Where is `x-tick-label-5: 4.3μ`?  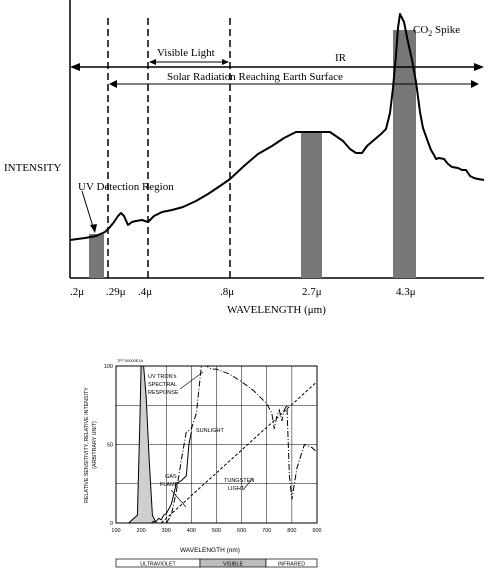
x-tick-label-5: 4.3μ is located at coordinates (406, 292).